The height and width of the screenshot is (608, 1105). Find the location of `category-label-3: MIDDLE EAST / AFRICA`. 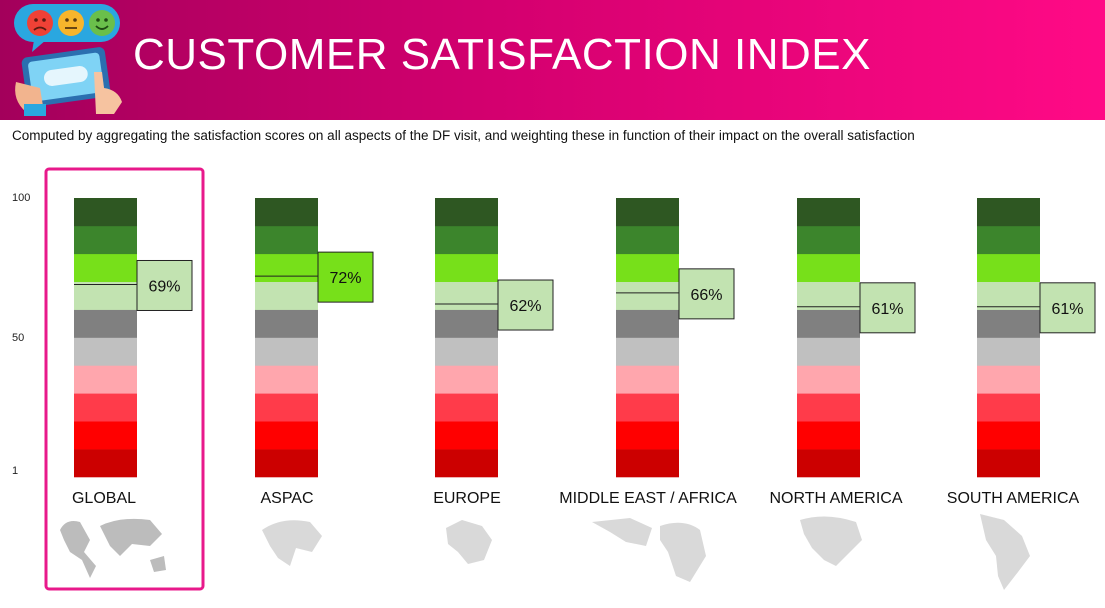

category-label-3: MIDDLE EAST / AFRICA is located at coordinates (648, 498).